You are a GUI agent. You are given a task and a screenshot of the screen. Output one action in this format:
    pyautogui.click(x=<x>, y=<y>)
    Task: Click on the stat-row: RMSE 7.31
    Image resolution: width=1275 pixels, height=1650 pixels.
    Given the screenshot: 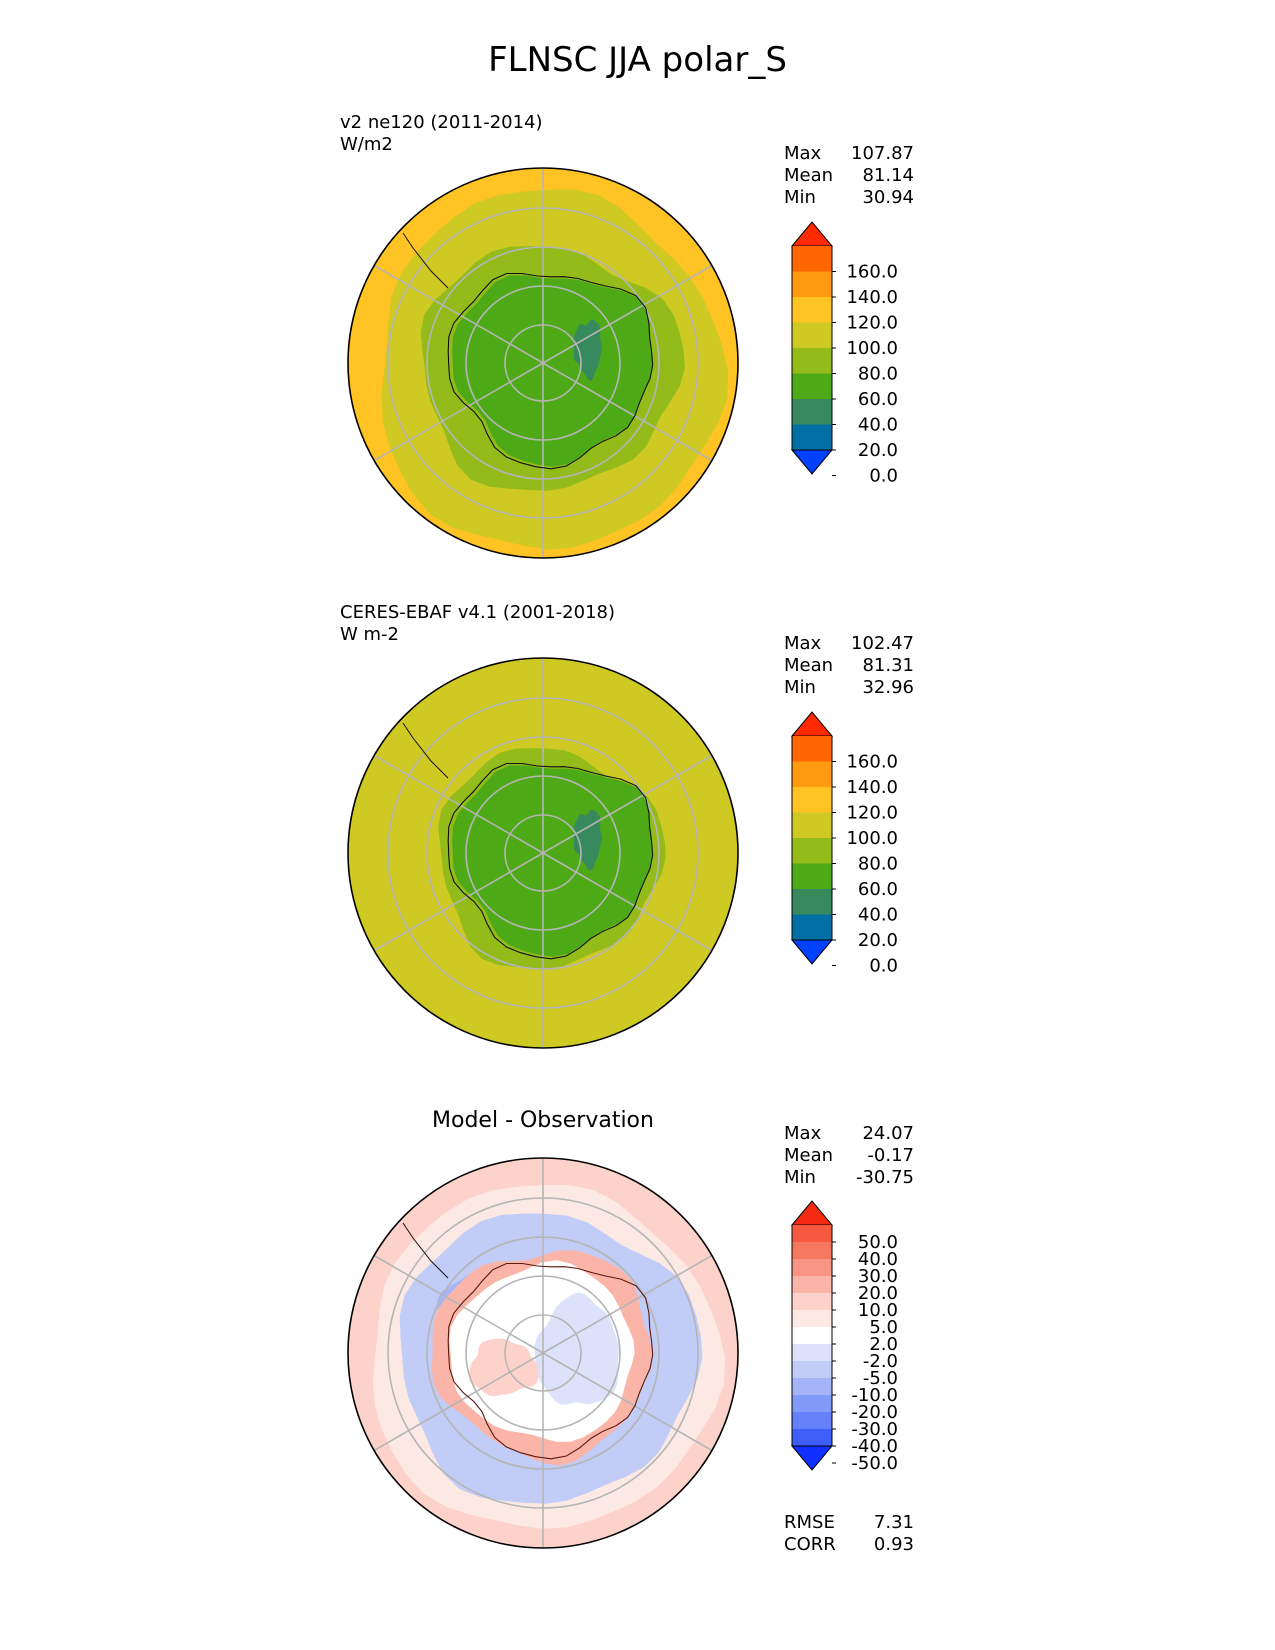 What is the action you would take?
    pyautogui.click(x=849, y=1523)
    